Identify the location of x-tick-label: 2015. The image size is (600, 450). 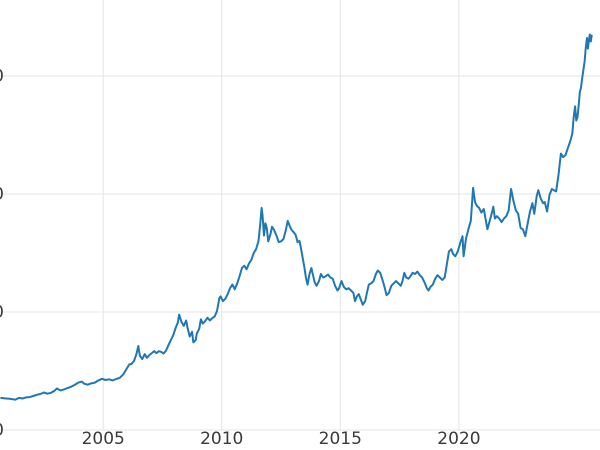
(340, 439).